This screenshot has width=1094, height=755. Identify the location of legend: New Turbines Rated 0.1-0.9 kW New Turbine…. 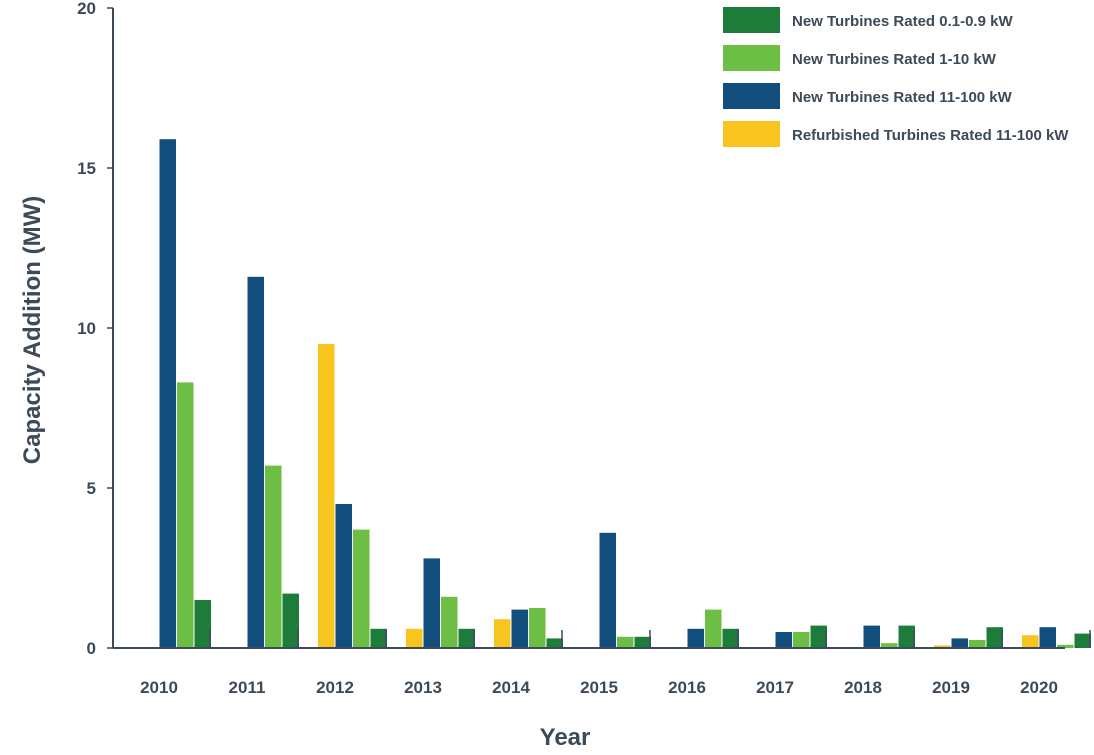
(896, 77).